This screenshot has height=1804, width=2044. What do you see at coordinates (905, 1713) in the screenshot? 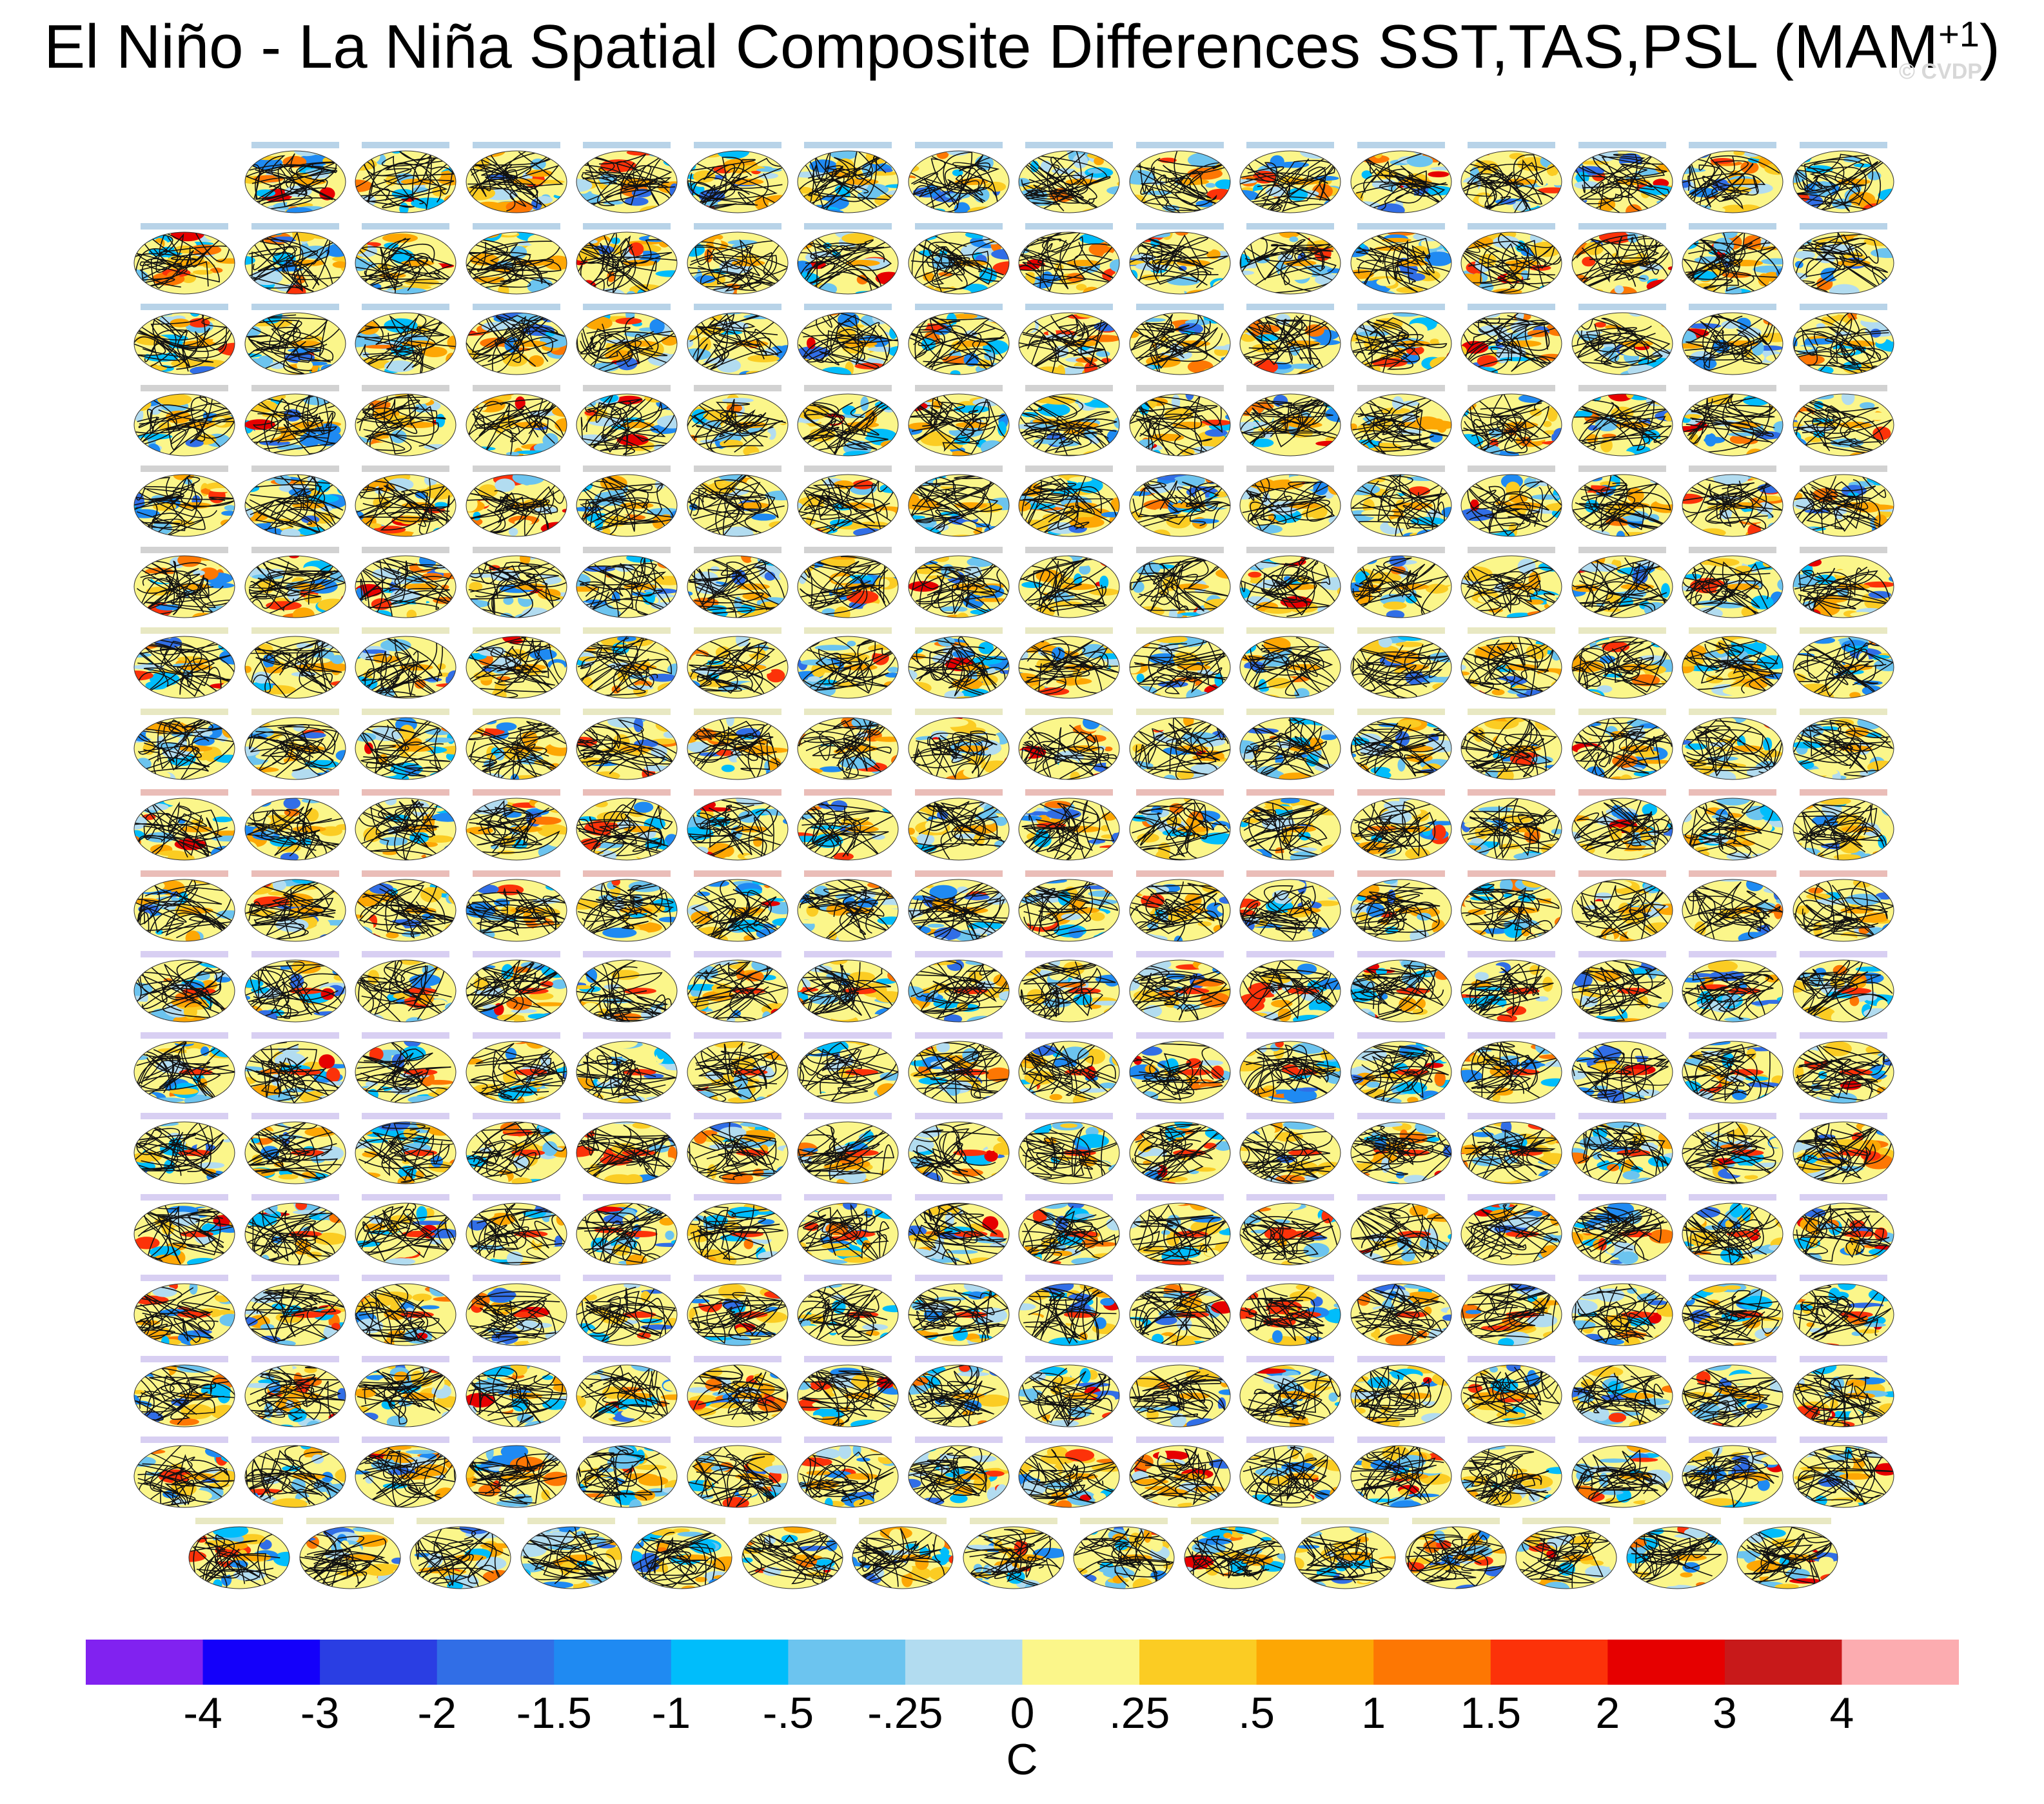
I see `colorbar-tick-label: -.25` at bounding box center [905, 1713].